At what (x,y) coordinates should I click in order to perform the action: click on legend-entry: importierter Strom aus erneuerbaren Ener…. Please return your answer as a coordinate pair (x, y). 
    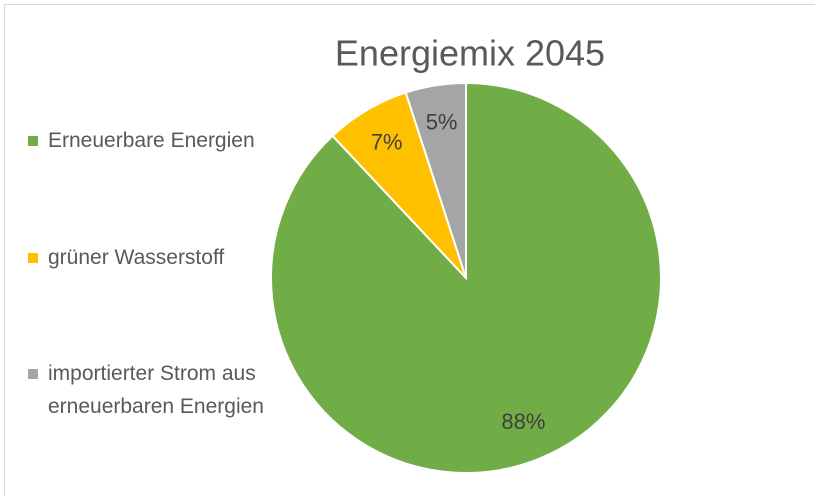
    Looking at the image, I should click on (148, 390).